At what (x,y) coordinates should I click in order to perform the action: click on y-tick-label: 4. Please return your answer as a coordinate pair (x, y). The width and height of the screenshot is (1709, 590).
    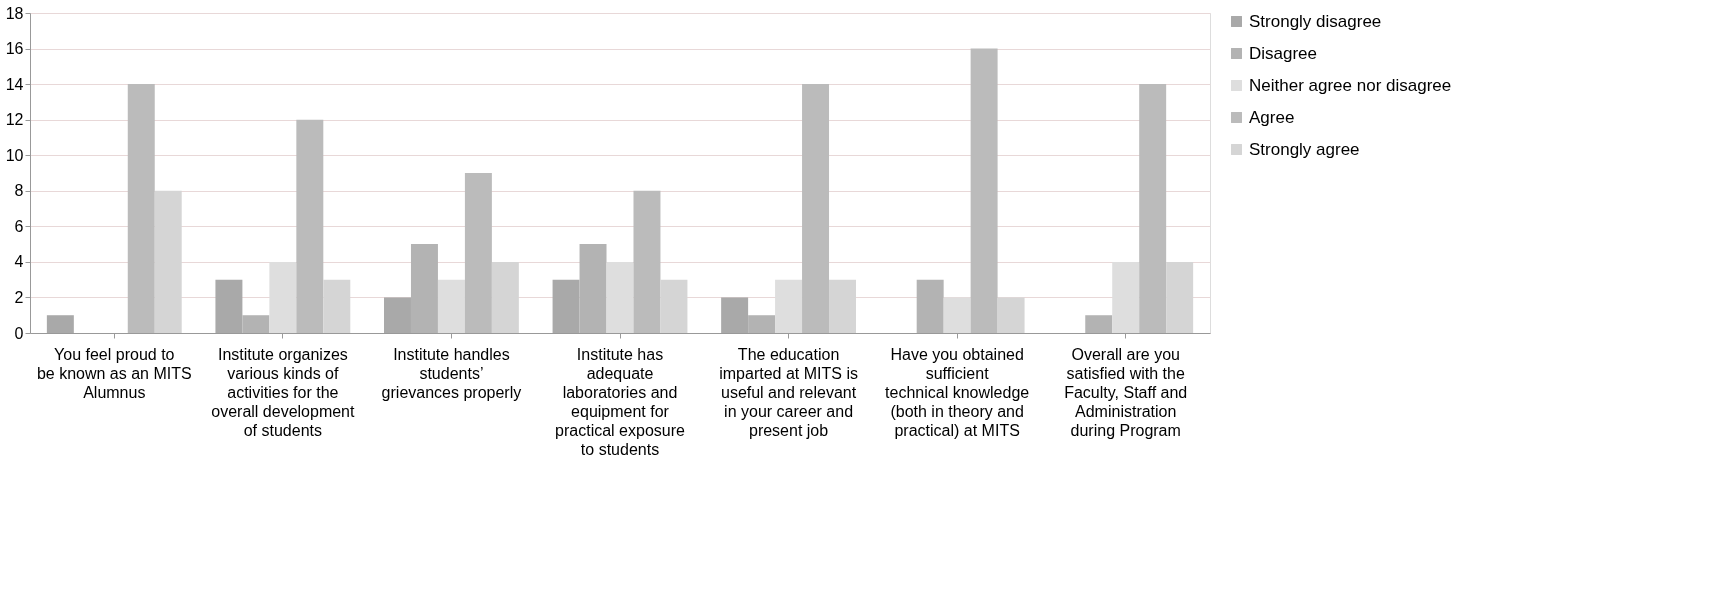
    Looking at the image, I should click on (19, 262).